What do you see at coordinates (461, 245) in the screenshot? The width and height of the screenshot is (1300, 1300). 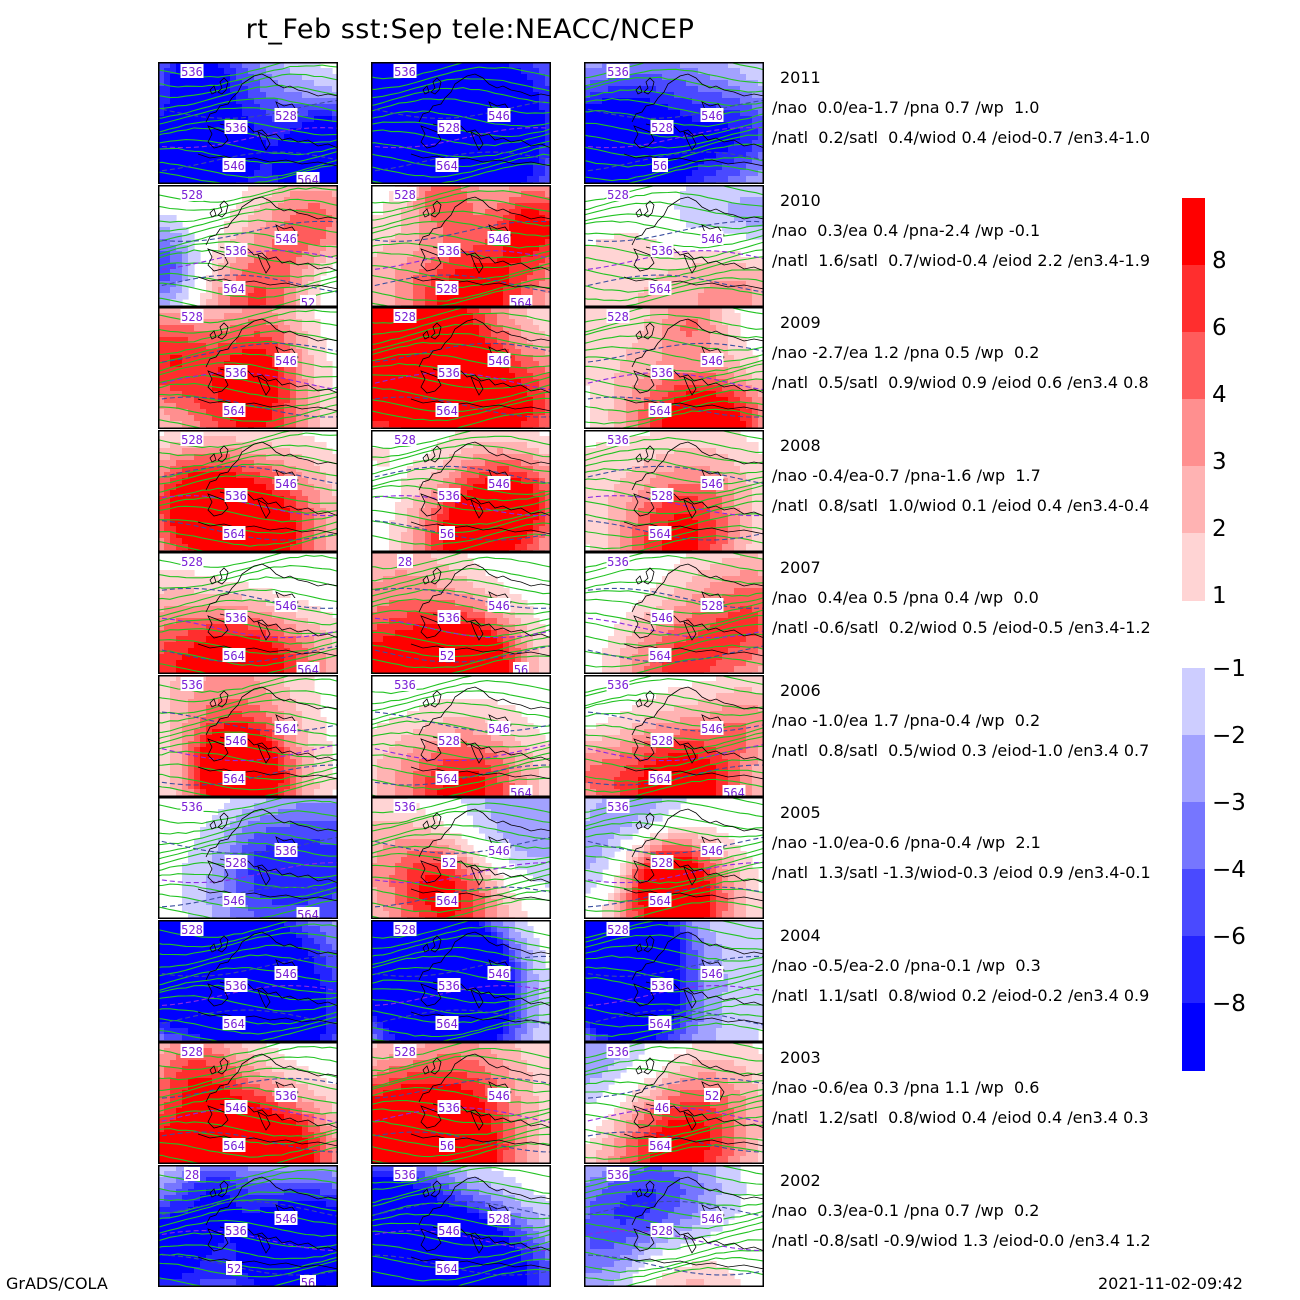 I see `map-panel-2010-2: 528 536 546 528 564` at bounding box center [461, 245].